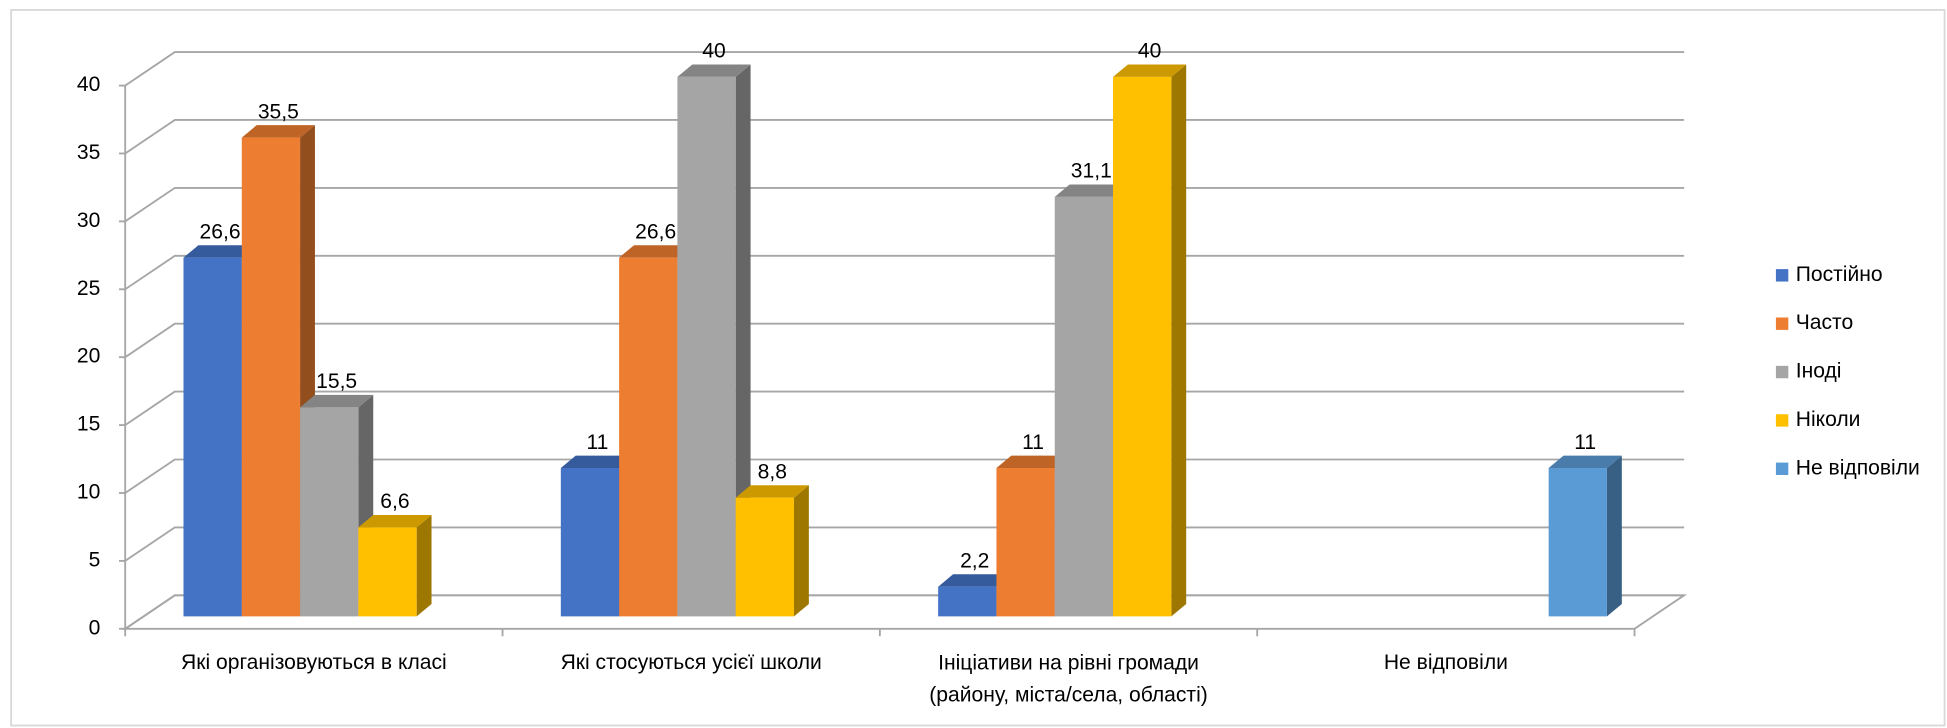 The width and height of the screenshot is (1947, 728). What do you see at coordinates (1858, 467) in the screenshot?
I see `legend-label: Не відповіли` at bounding box center [1858, 467].